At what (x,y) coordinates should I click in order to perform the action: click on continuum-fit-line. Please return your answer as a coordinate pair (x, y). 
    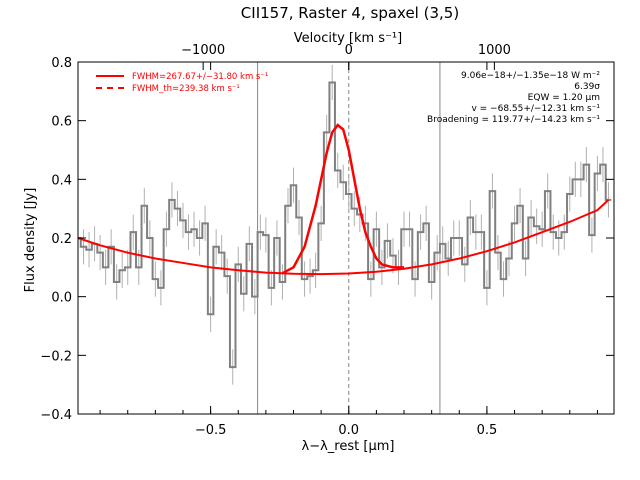
    Looking at the image, I should click on (343, 237).